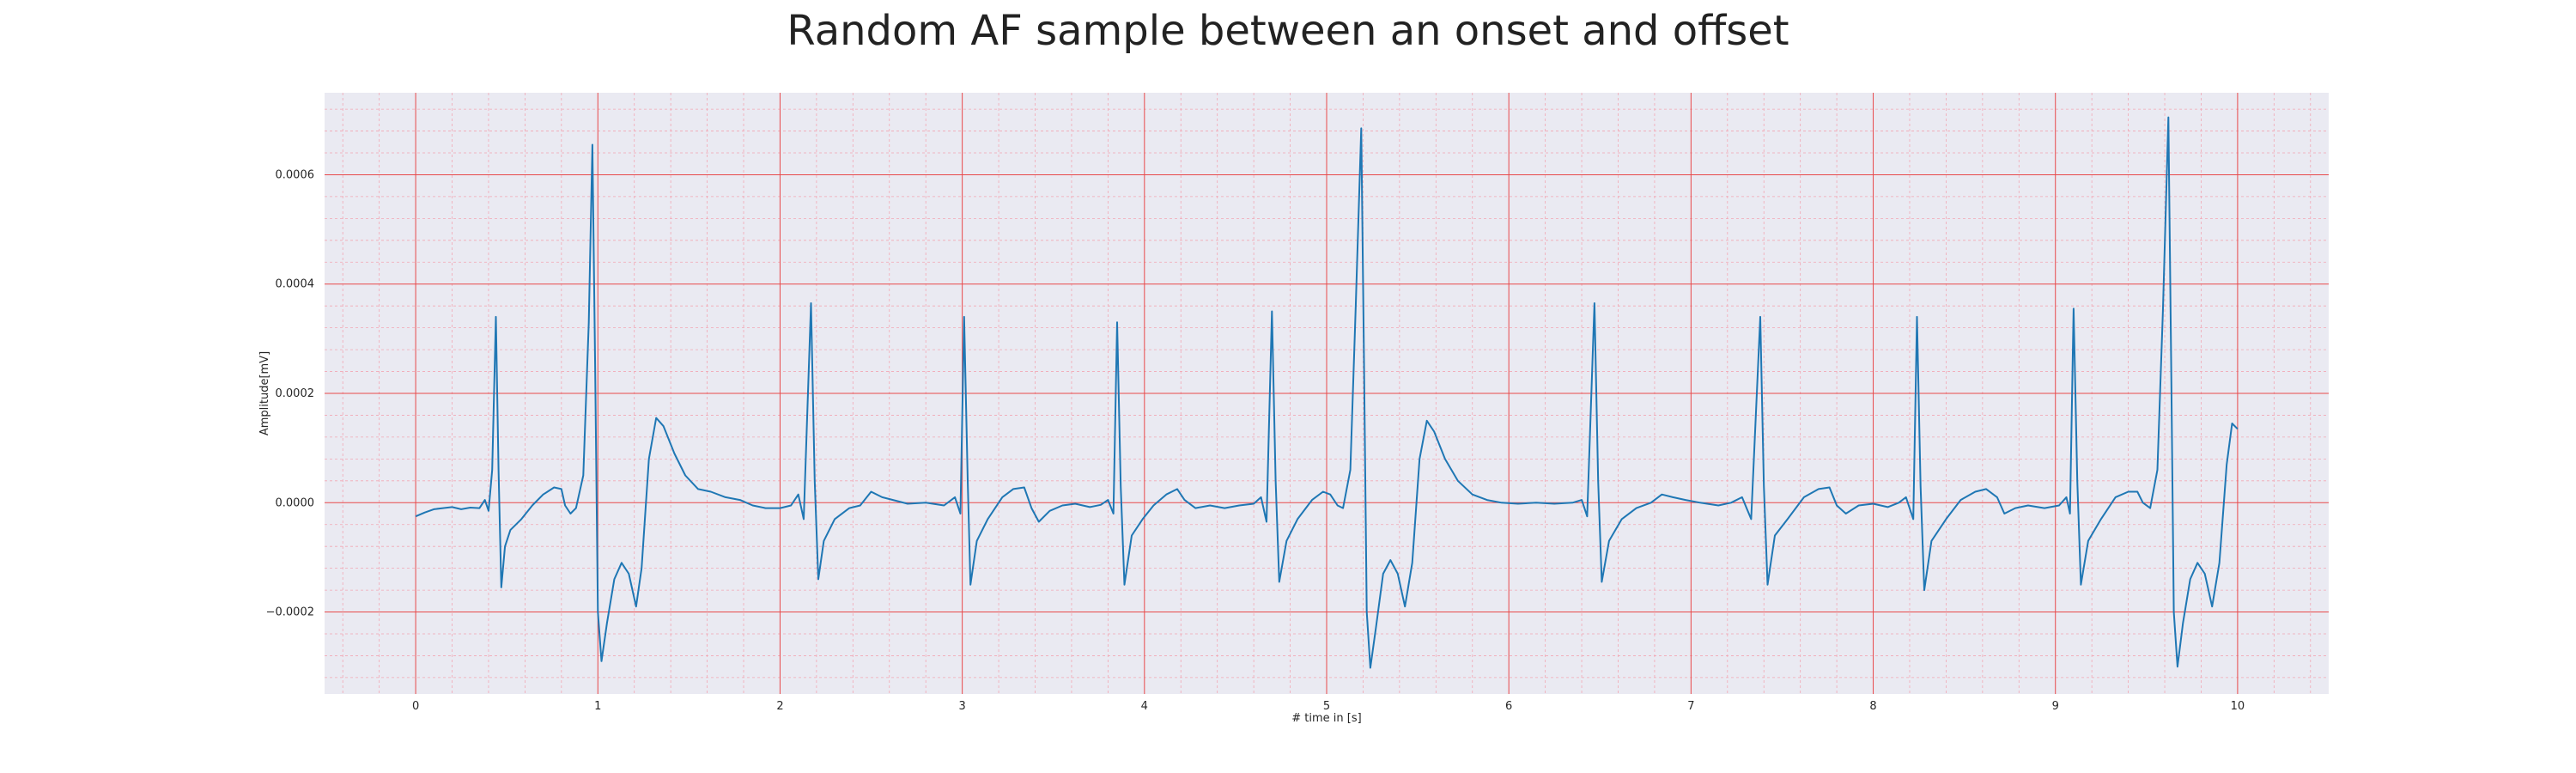  Describe the element at coordinates (415, 706) in the screenshot. I see `x-tick-label: 0` at that location.